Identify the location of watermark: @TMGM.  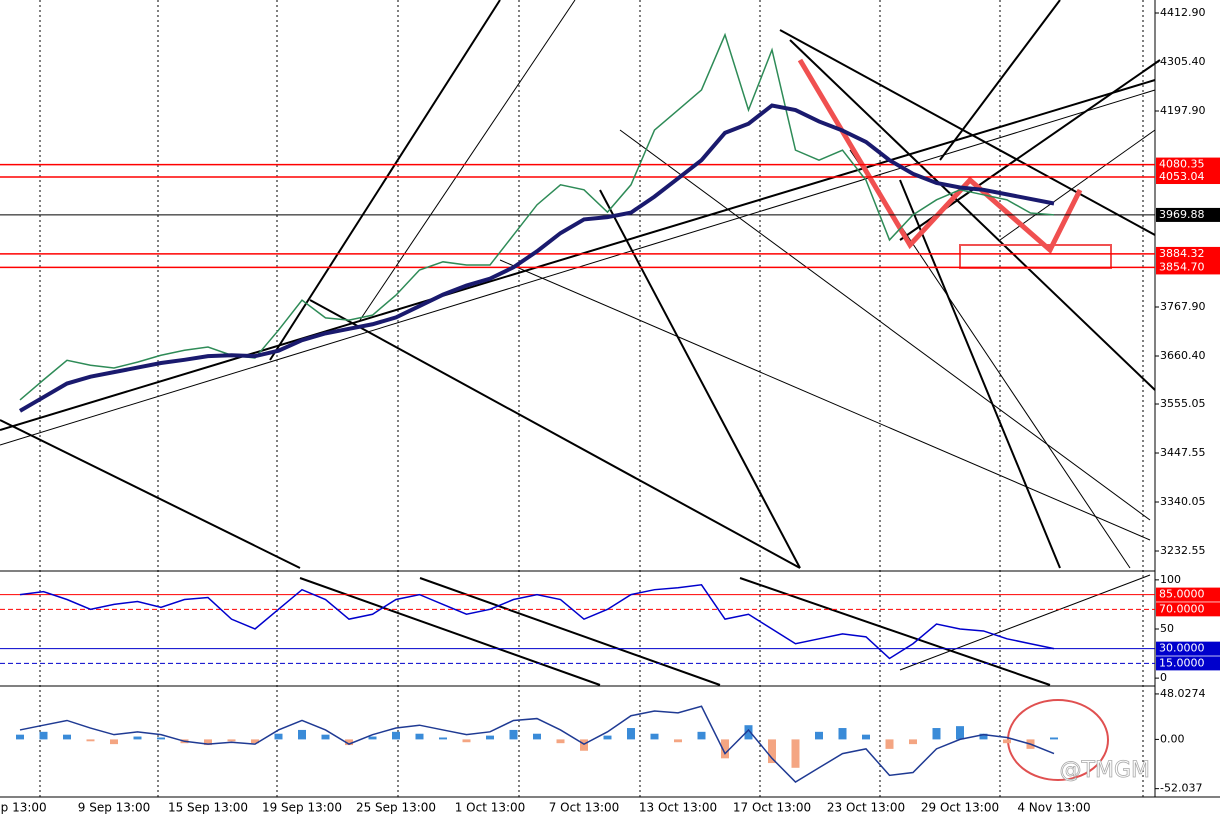
(1105, 770).